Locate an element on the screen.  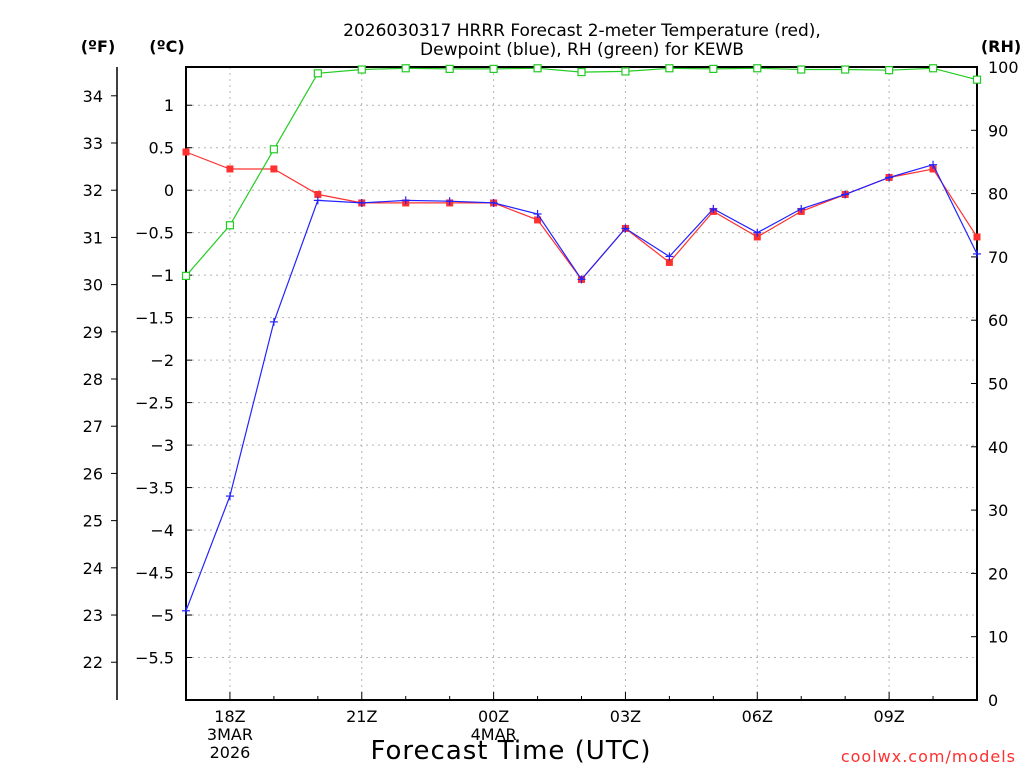
credit-link: coolwx.com/models is located at coordinates (928, 756).